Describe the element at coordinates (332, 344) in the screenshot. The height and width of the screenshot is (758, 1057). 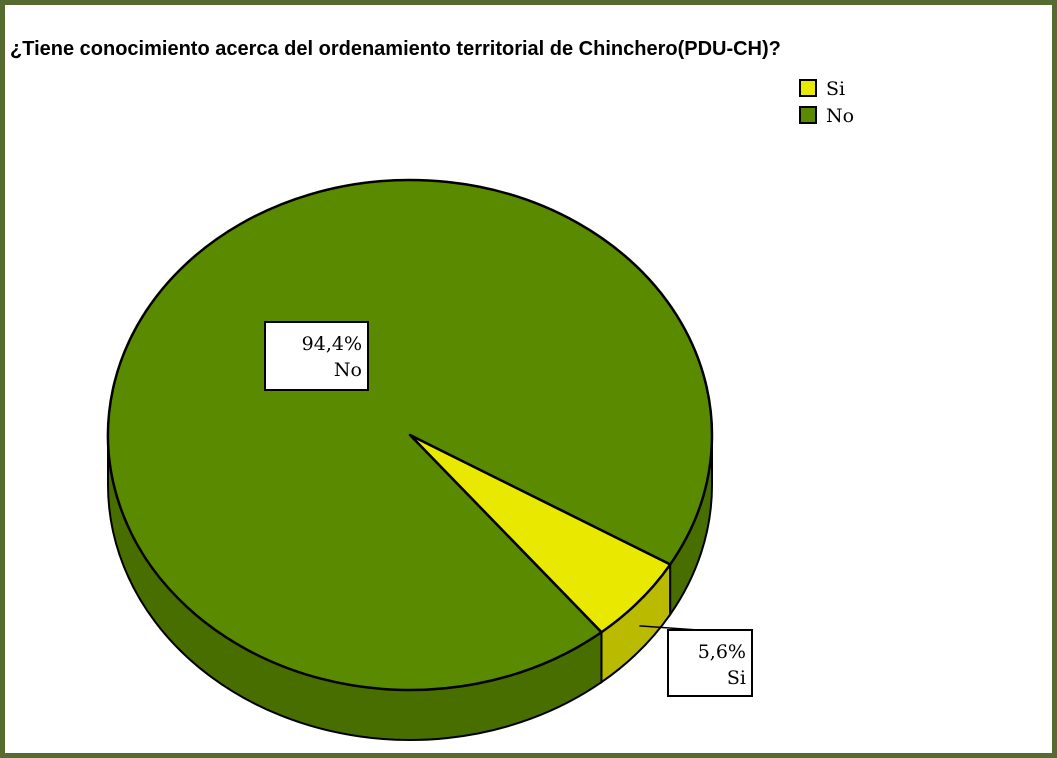
I see `value-label: 94,4%` at that location.